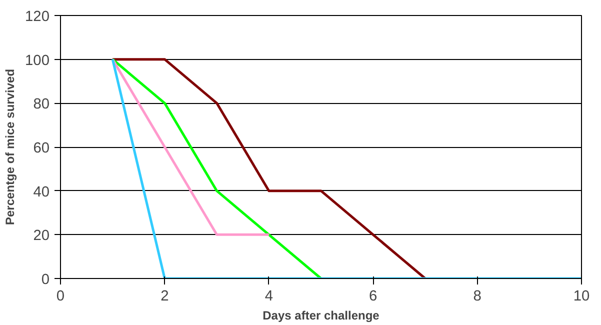 Image resolution: width=601 pixels, height=325 pixels. What do you see at coordinates (164, 296) in the screenshot?
I see `x-tick-label: 2` at bounding box center [164, 296].